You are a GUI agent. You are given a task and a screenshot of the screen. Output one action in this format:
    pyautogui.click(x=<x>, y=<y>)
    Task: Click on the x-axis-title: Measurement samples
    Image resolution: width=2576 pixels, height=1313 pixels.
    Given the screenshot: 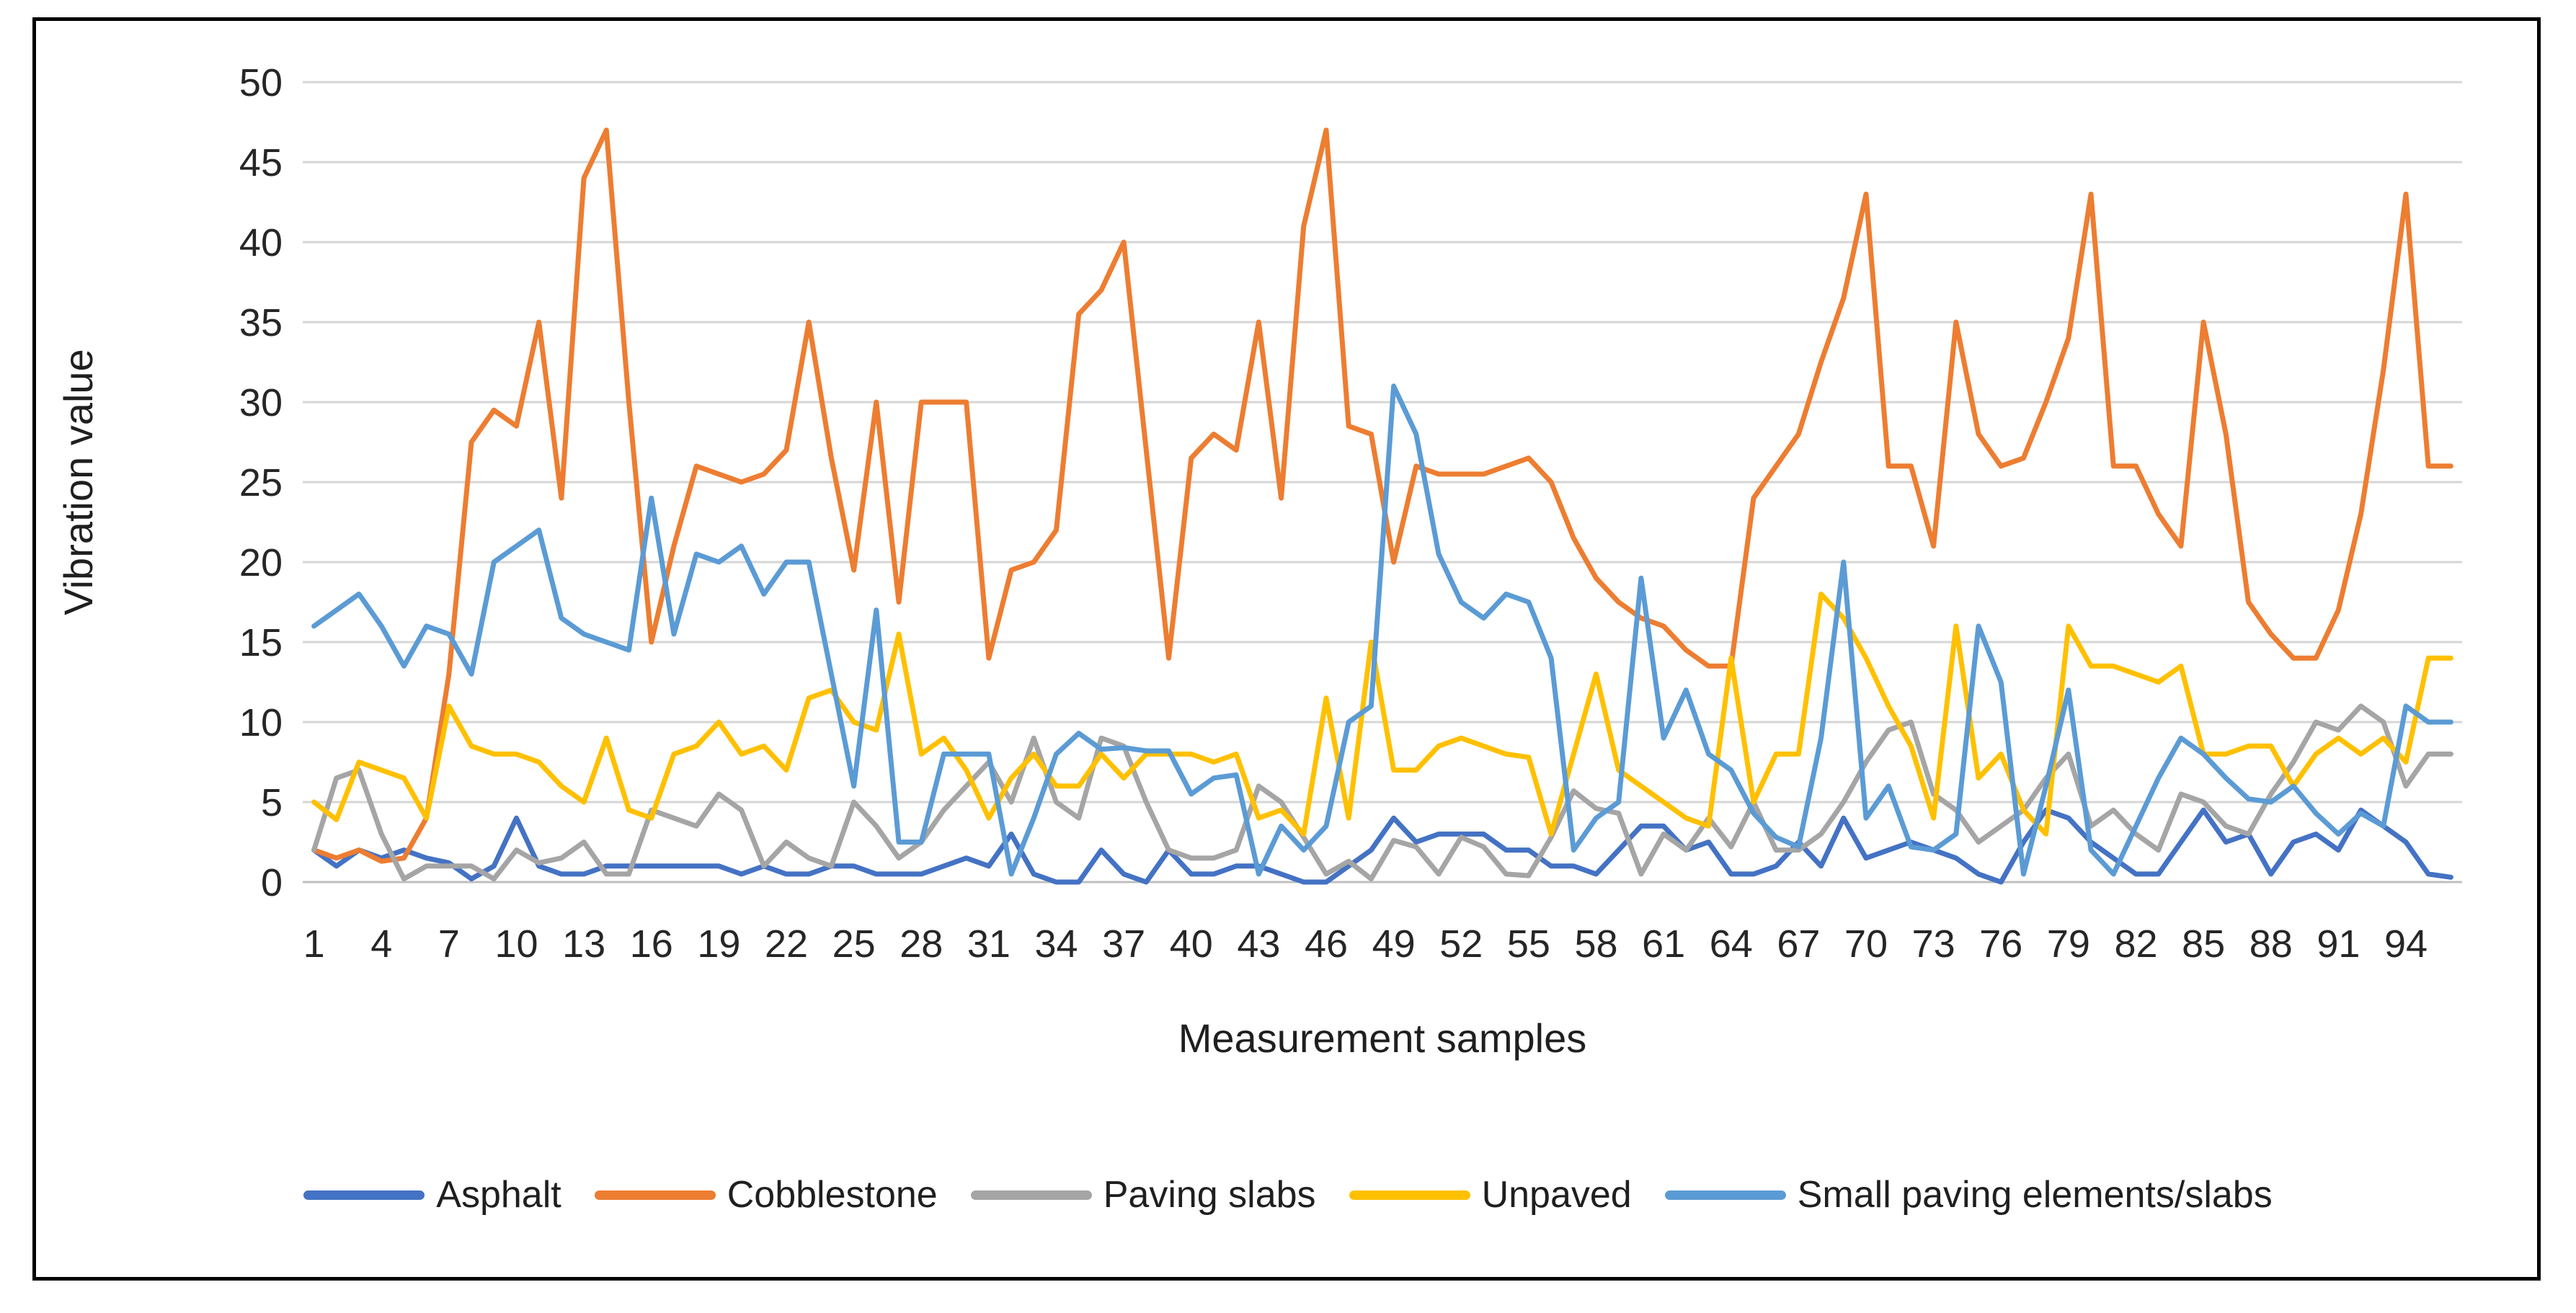 What is the action you would take?
    pyautogui.click(x=1382, y=1038)
    